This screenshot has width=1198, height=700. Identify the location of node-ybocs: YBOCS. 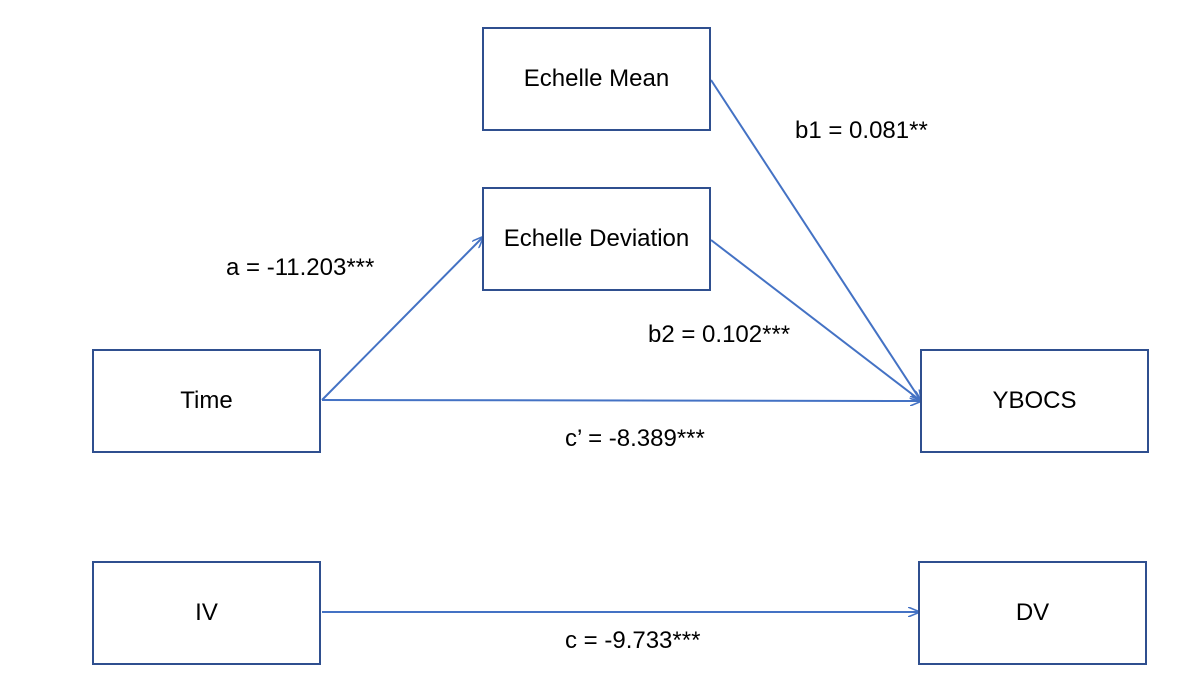
(1034, 401).